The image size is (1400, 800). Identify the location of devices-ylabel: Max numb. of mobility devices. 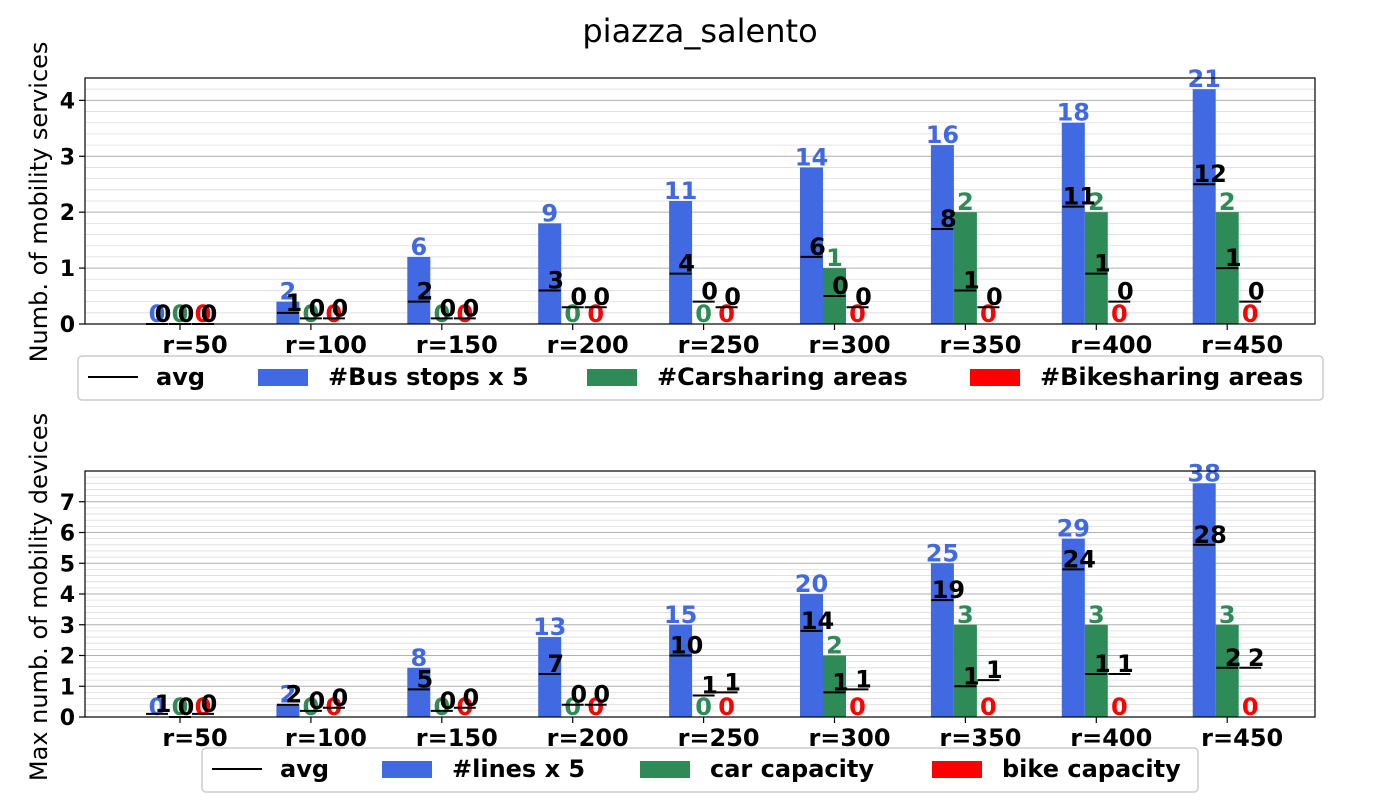
(39, 597).